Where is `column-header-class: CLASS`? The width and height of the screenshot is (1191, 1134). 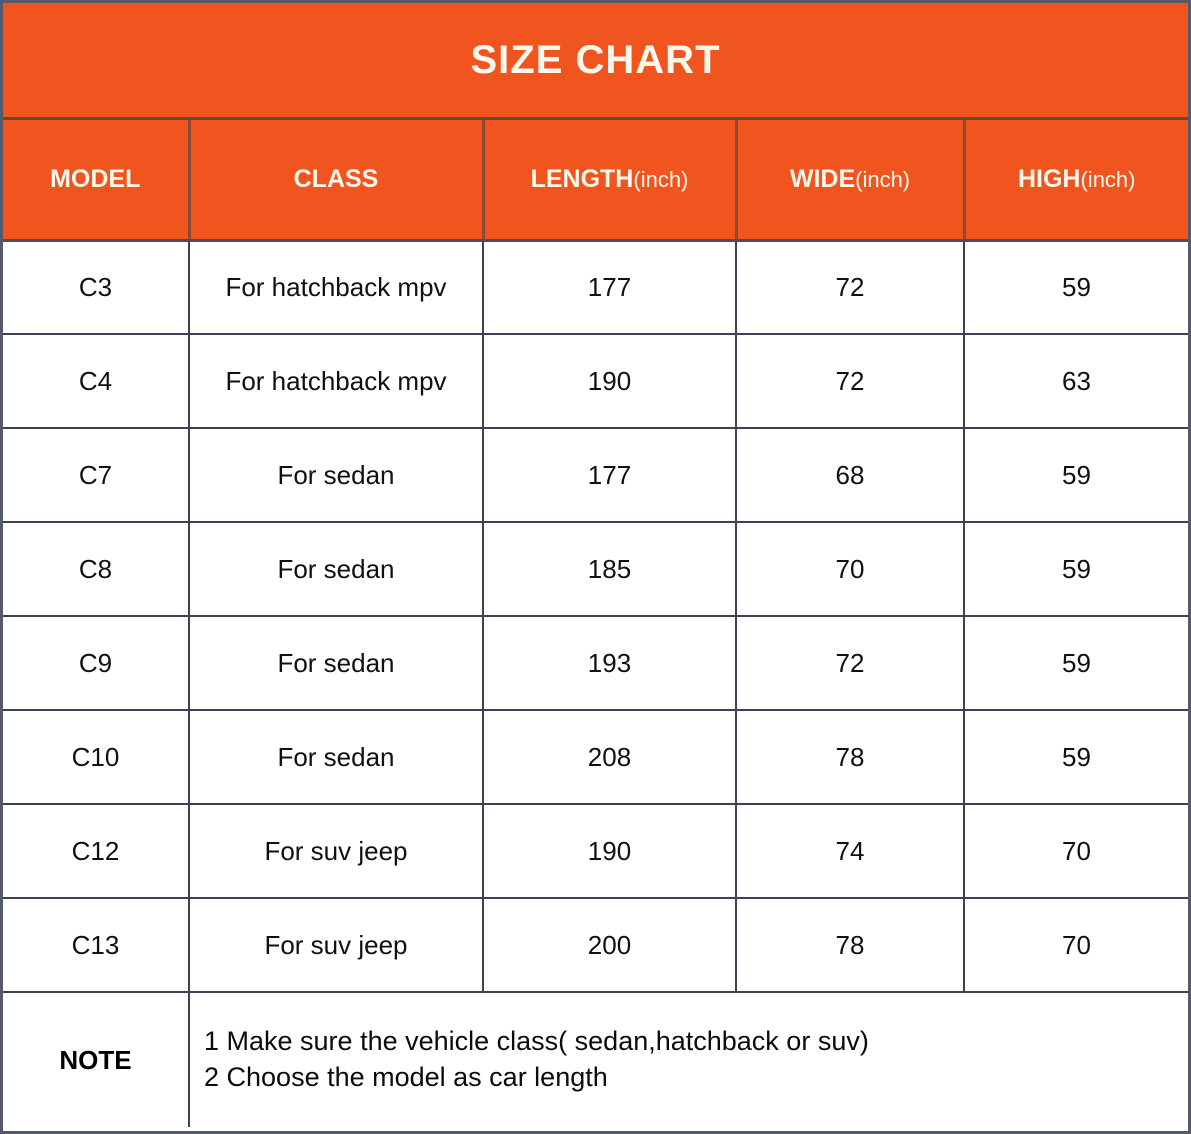
column-header-class: CLASS is located at coordinates (337, 181).